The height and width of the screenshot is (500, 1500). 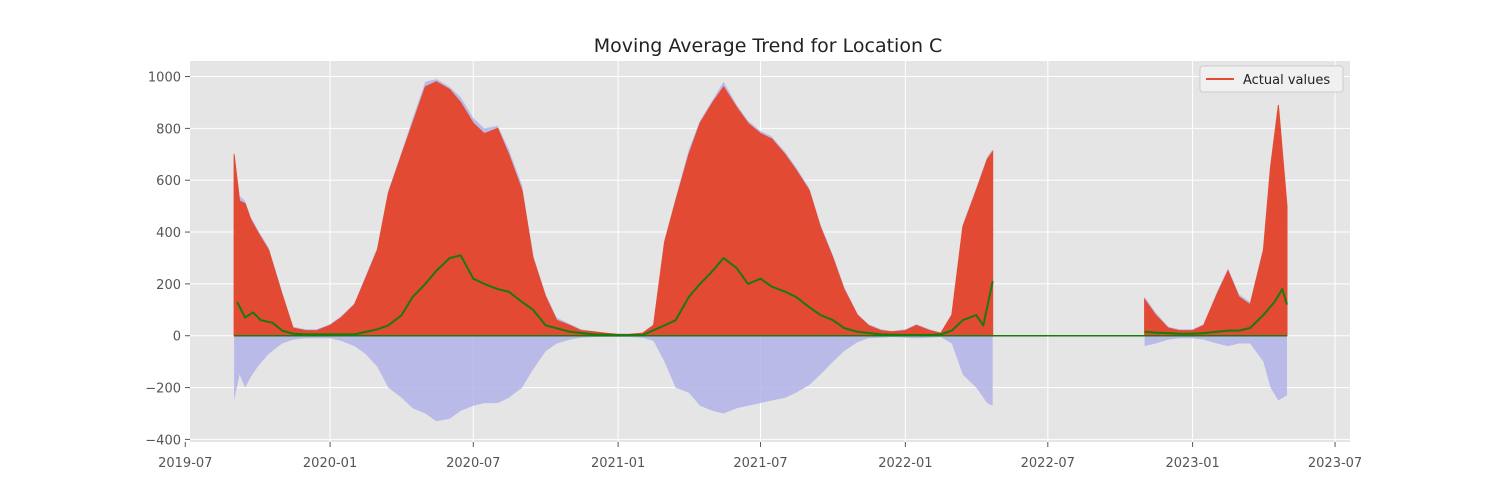 What do you see at coordinates (168, 129) in the screenshot?
I see `y-tick-label: 800` at bounding box center [168, 129].